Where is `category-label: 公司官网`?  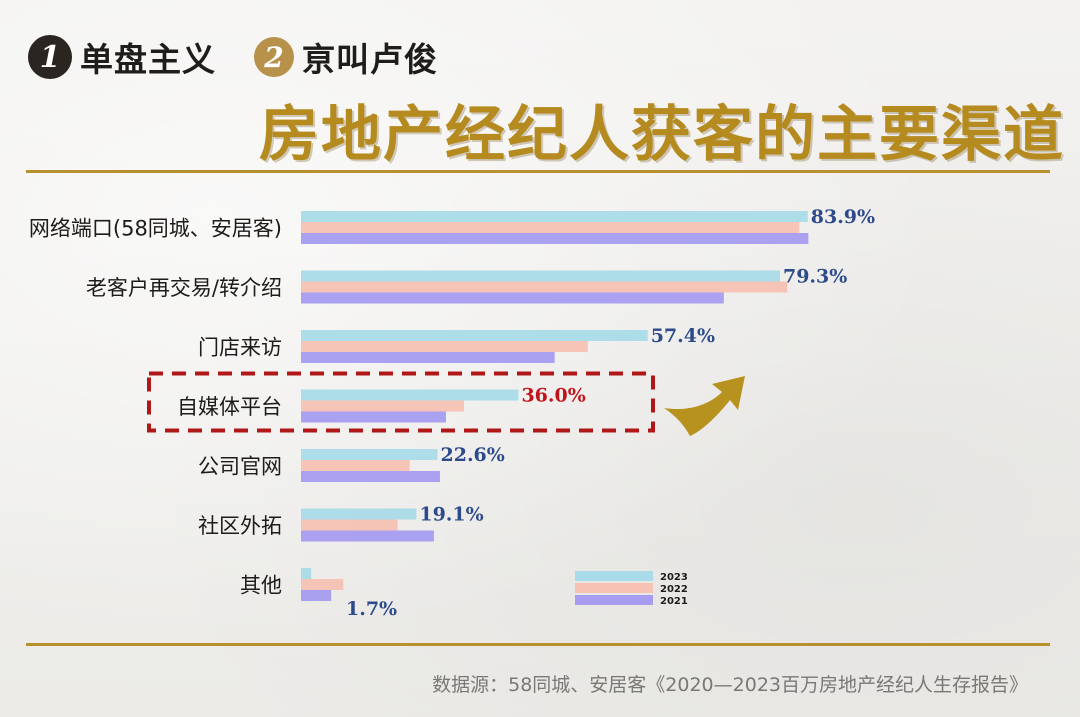
category-label: 公司官网 is located at coordinates (240, 467).